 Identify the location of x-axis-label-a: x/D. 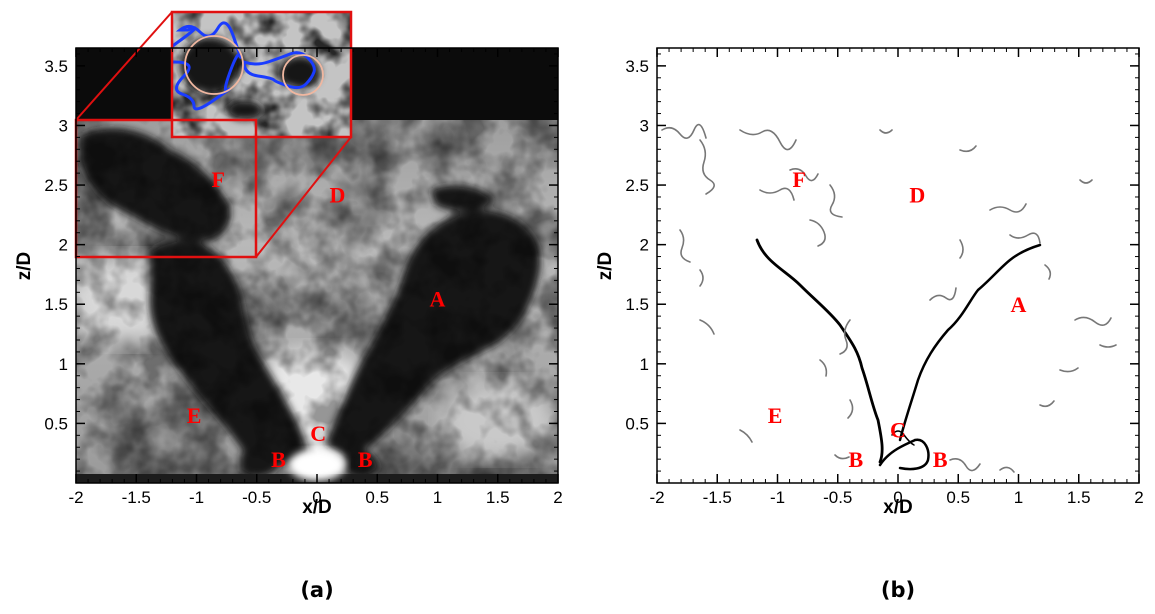
(317, 507).